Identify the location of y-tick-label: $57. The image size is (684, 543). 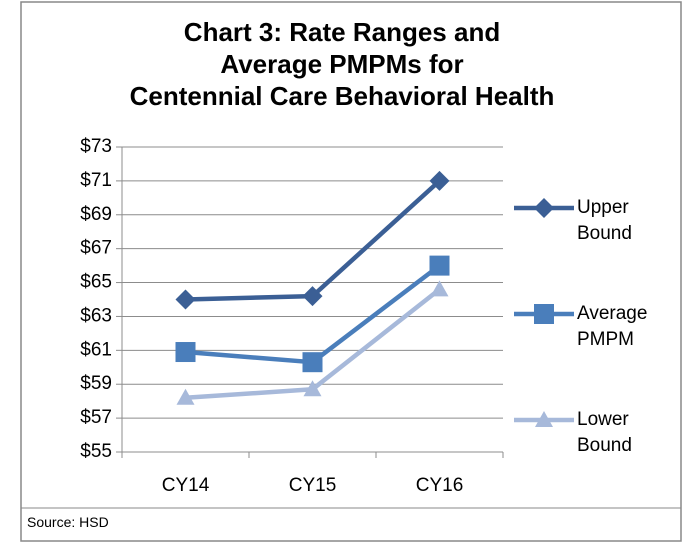
(96, 417).